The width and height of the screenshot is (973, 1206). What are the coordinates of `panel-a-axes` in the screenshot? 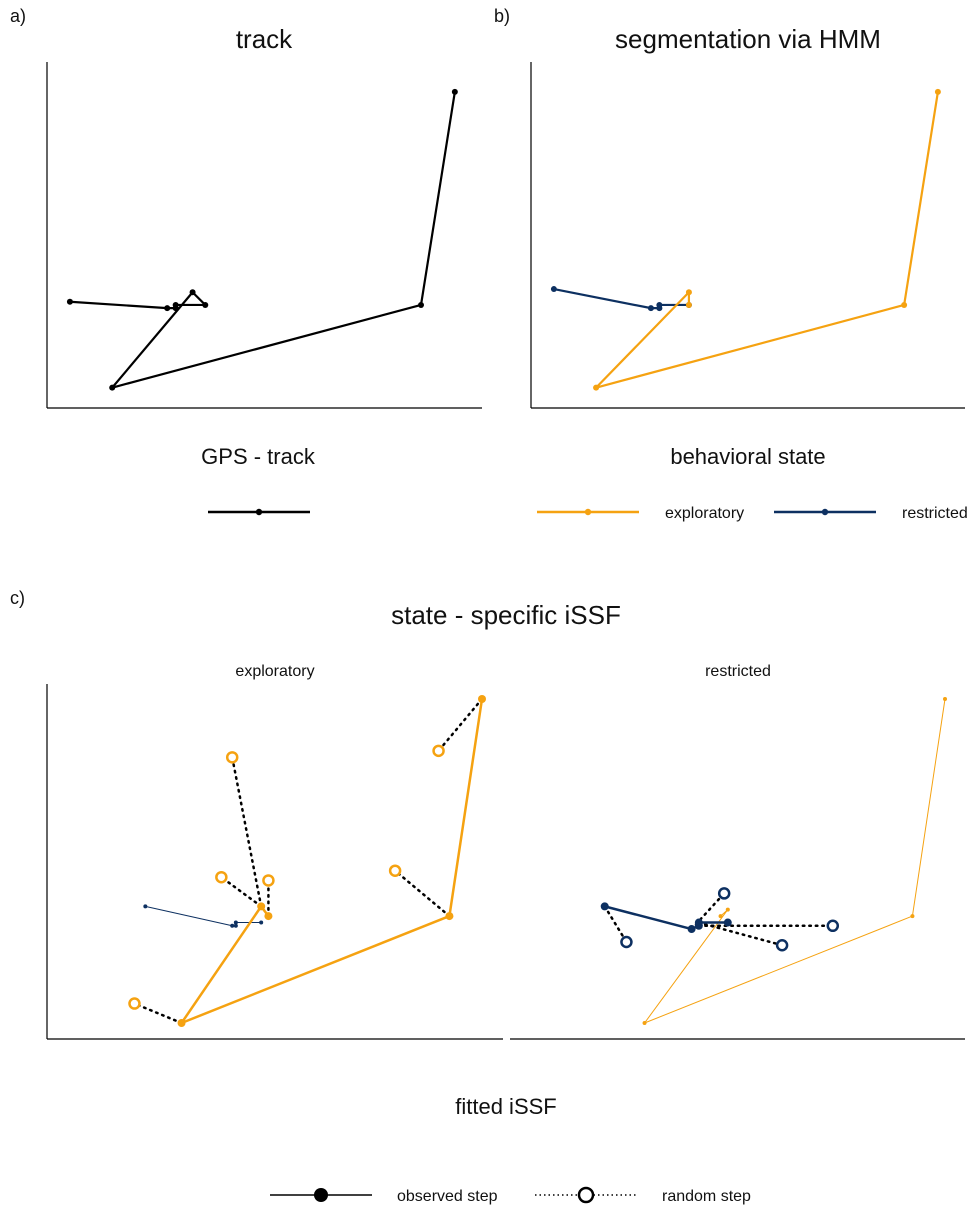 It's located at (264, 235).